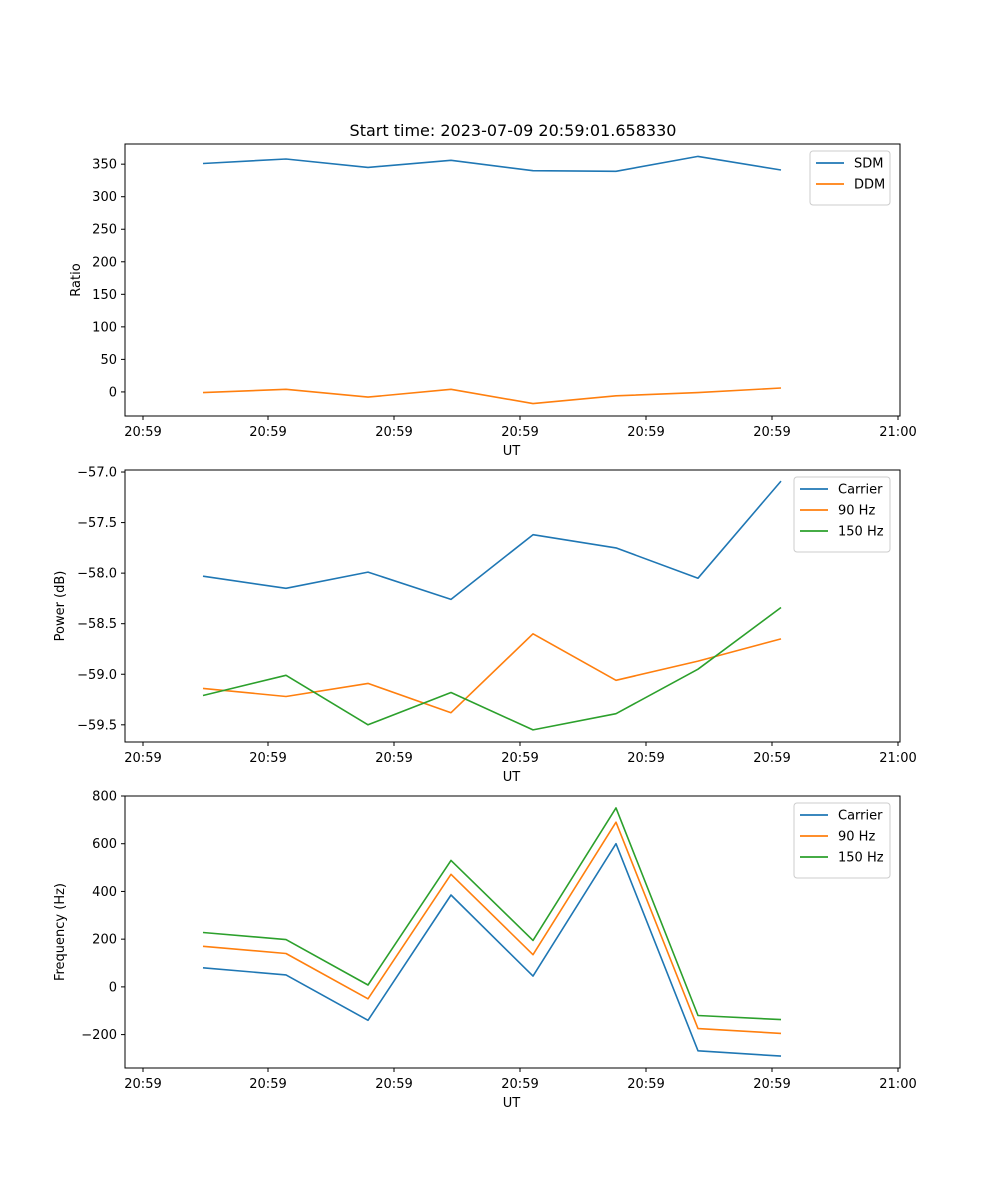  I want to click on series-line-ddm, so click(492, 396).